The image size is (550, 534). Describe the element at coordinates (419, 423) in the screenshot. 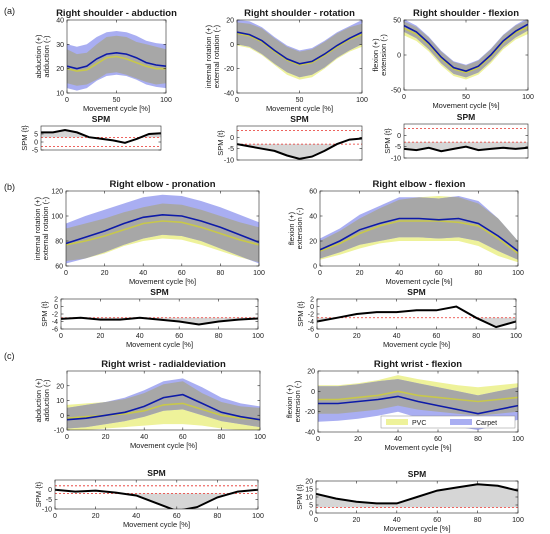

I see `legend-label: PVC` at that location.